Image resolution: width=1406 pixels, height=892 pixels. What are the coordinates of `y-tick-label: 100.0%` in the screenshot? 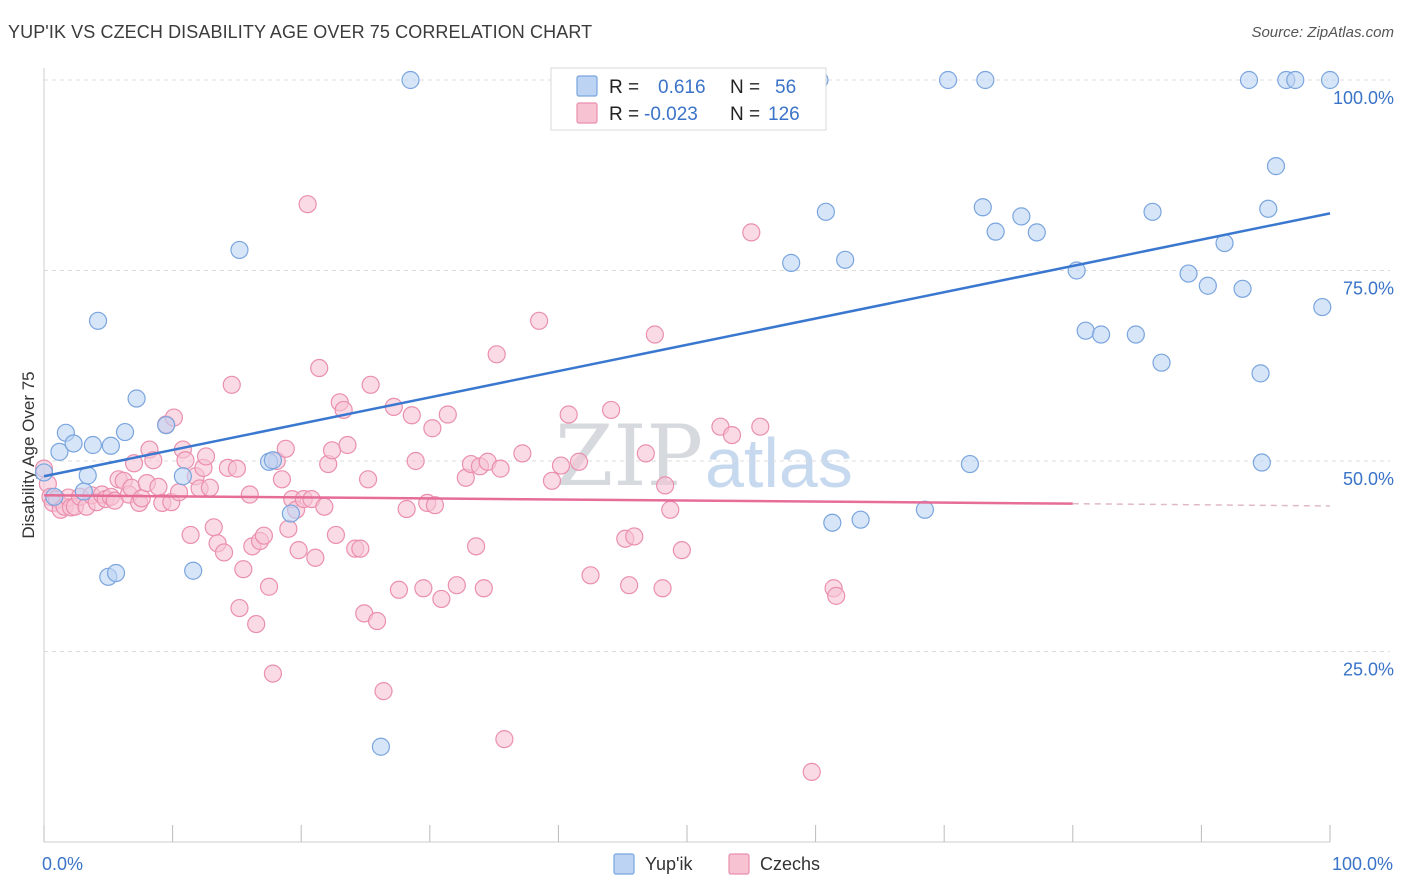 It's located at (1363, 98).